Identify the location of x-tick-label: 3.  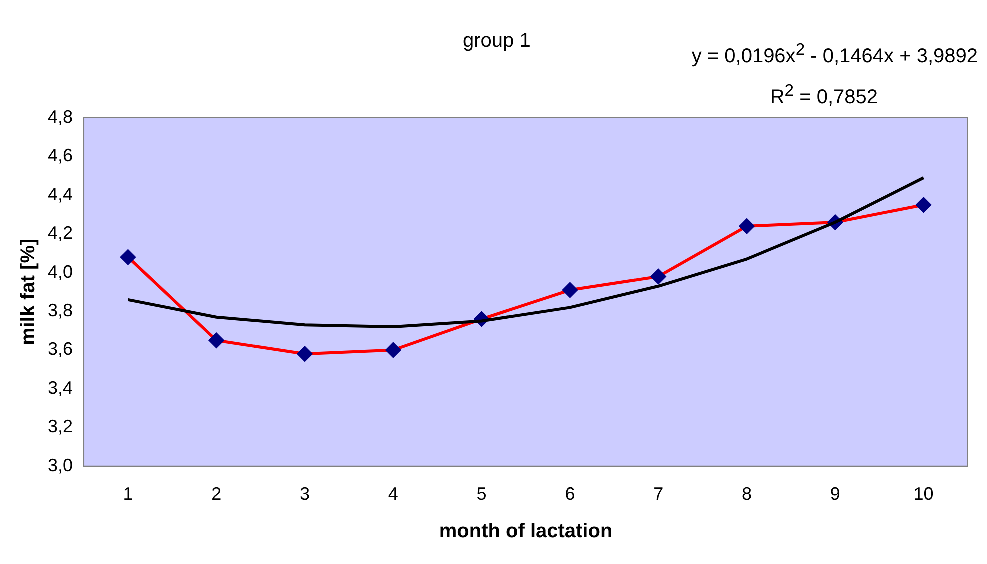
(305, 494).